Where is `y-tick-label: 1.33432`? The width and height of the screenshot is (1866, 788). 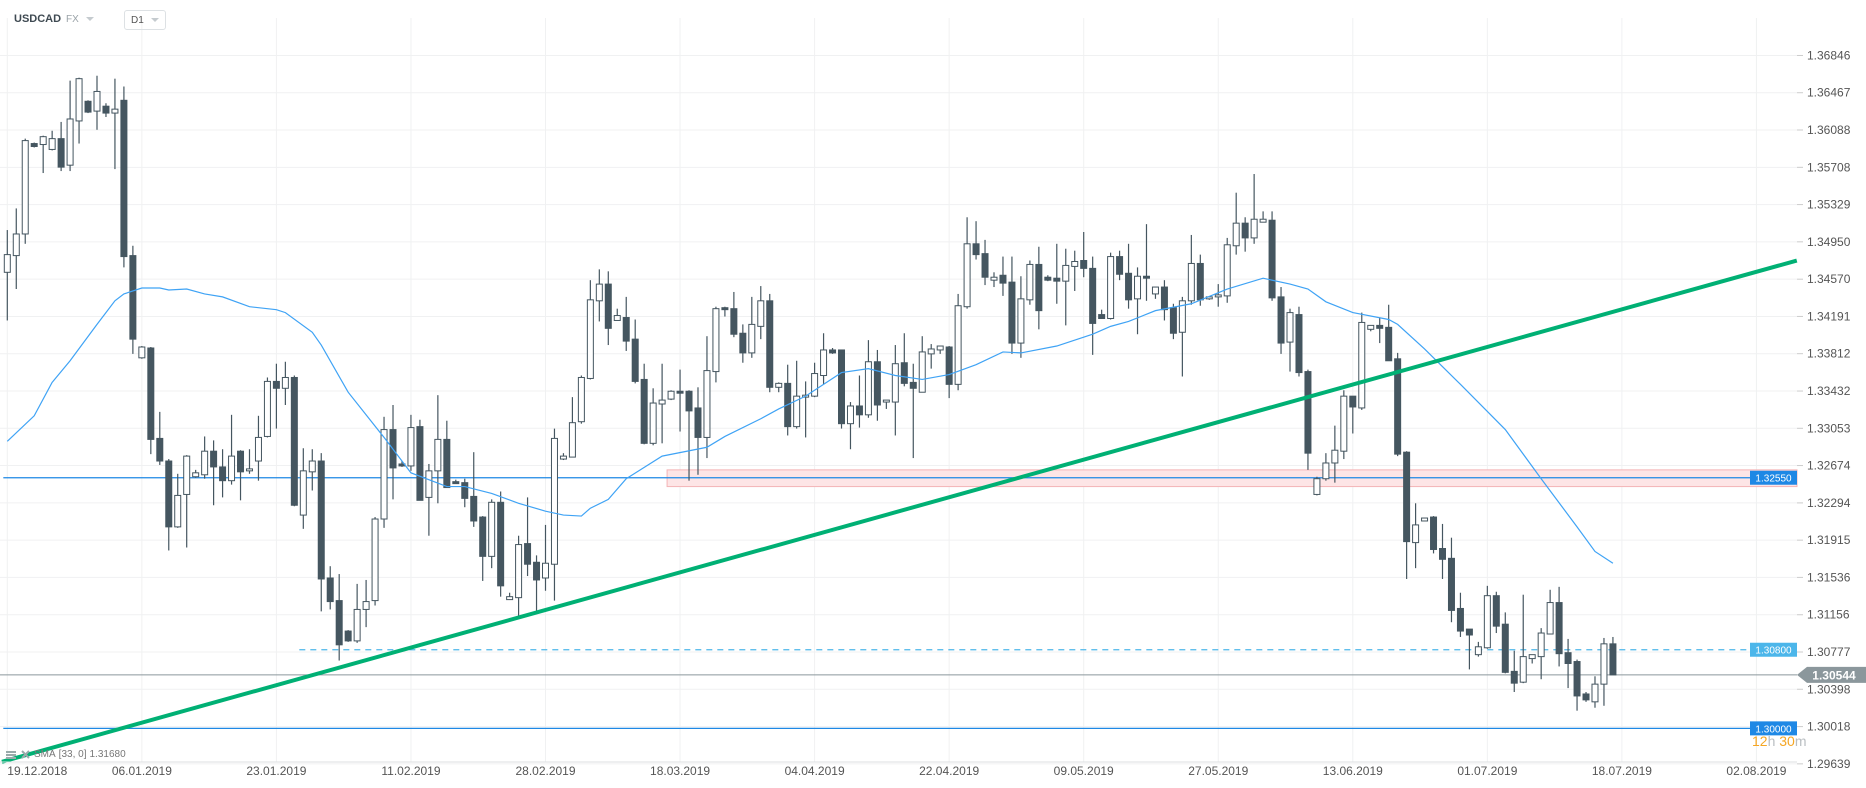 y-tick-label: 1.33432 is located at coordinates (1829, 391).